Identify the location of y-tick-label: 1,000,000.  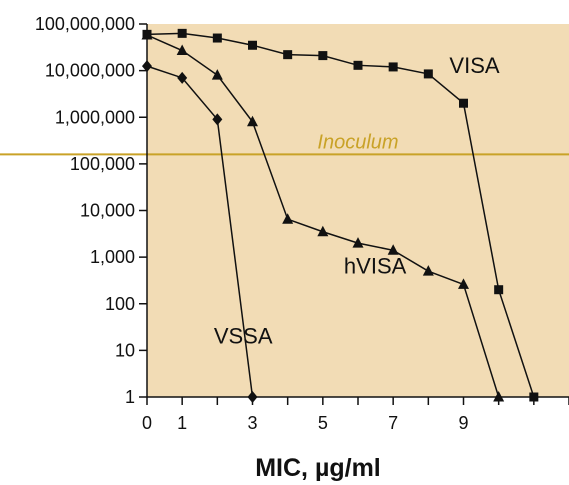
(95, 117).